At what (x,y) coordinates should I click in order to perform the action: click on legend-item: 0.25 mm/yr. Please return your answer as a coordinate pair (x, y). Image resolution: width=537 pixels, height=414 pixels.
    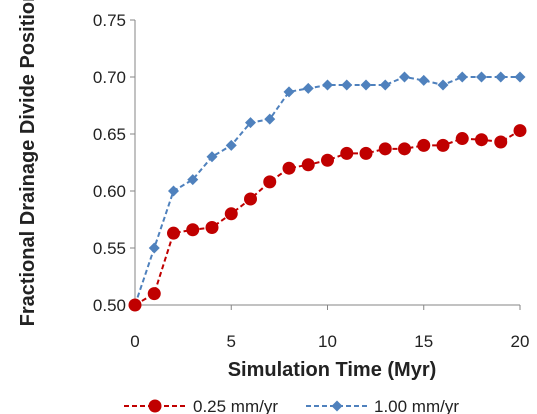
    Looking at the image, I should click on (201, 405).